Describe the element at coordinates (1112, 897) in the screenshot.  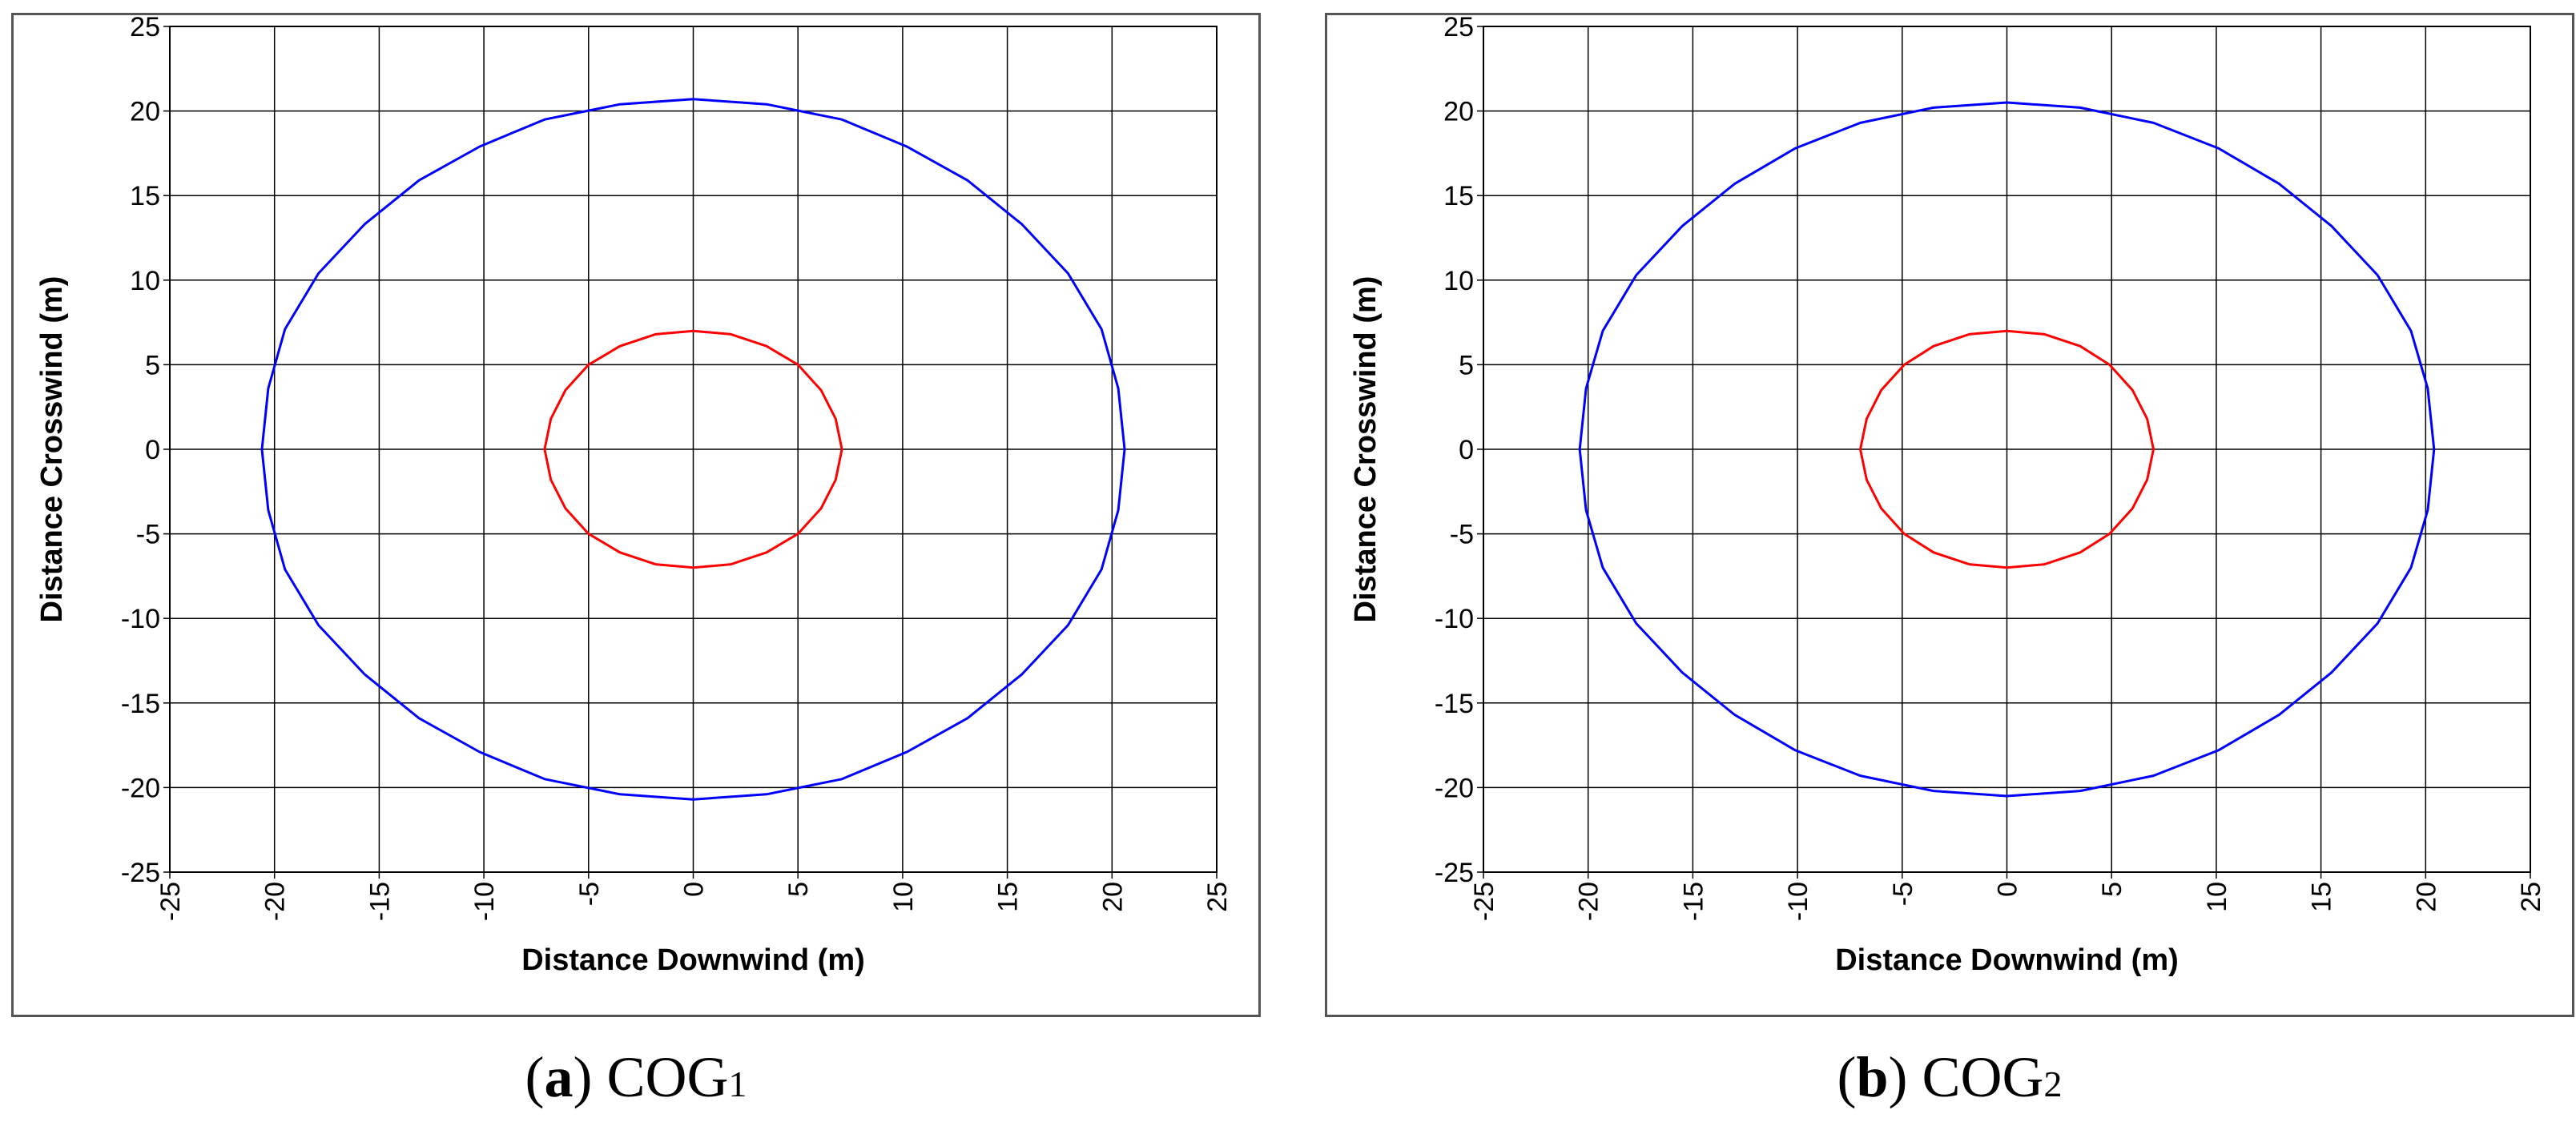
I see `chart-a-x-tick-label: 20` at that location.